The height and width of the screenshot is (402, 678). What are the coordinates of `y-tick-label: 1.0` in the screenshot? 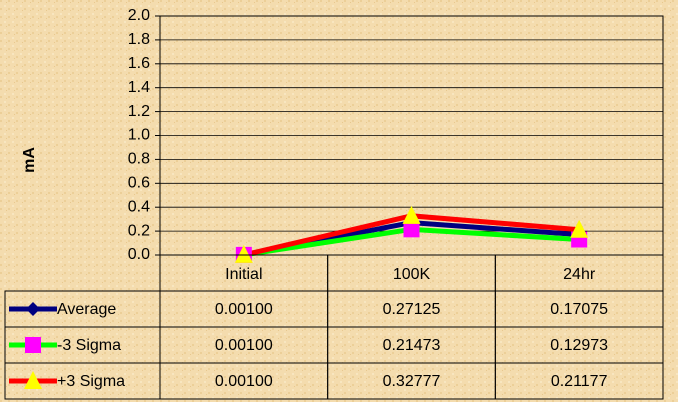 It's located at (139, 135).